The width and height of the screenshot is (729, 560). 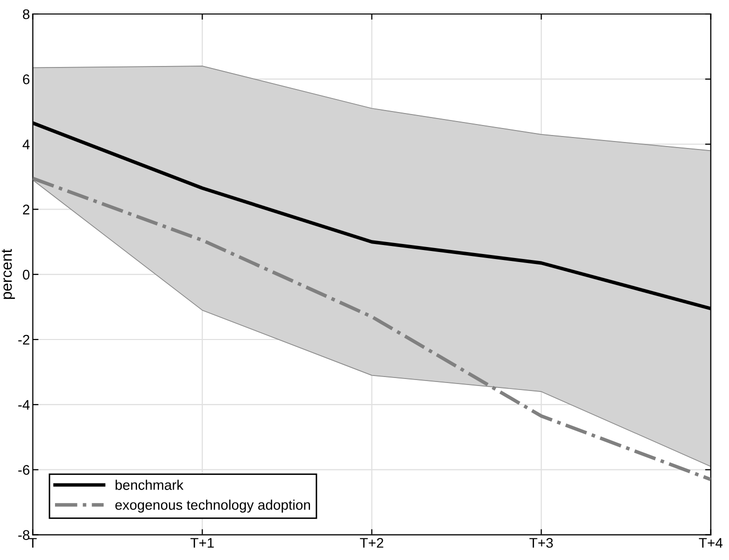 What do you see at coordinates (202, 543) in the screenshot?
I see `x-tick-label: T+1` at bounding box center [202, 543].